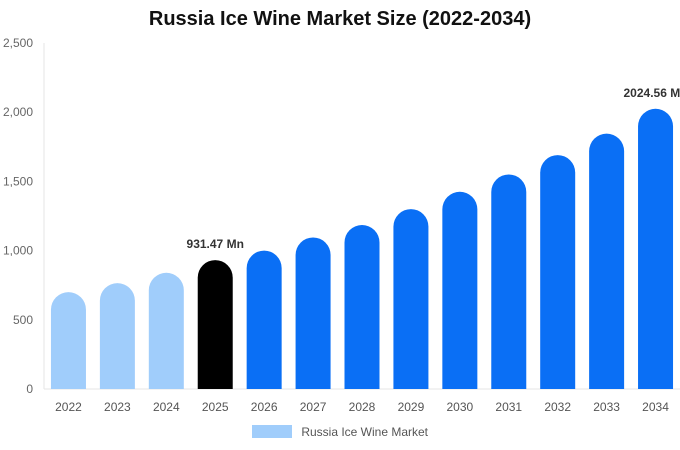  What do you see at coordinates (23, 320) in the screenshot?
I see `y-tick-label: 500` at bounding box center [23, 320].